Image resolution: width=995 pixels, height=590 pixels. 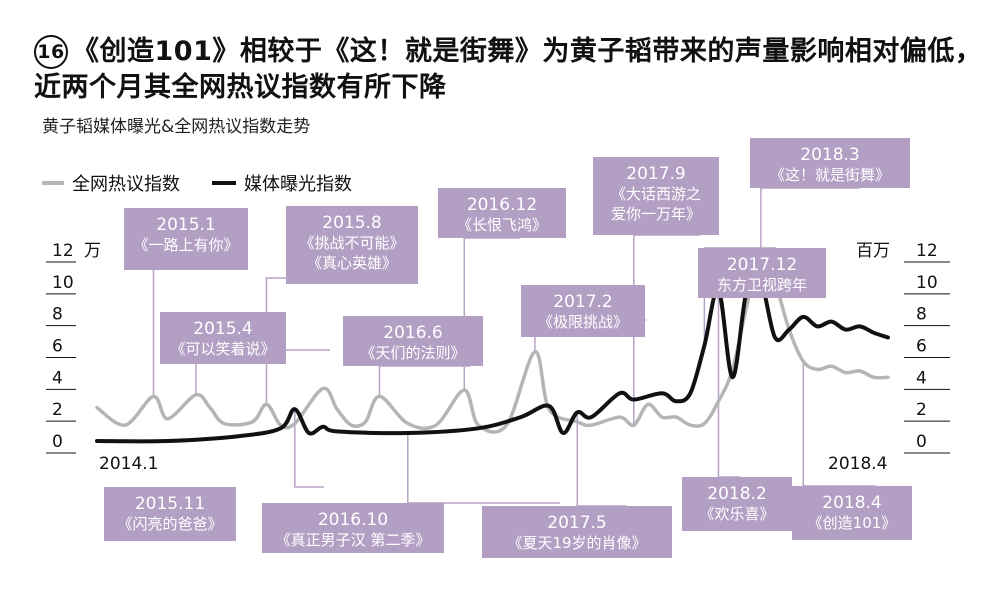 I want to click on annotation-name: 爱你一万年》, so click(x=656, y=214).